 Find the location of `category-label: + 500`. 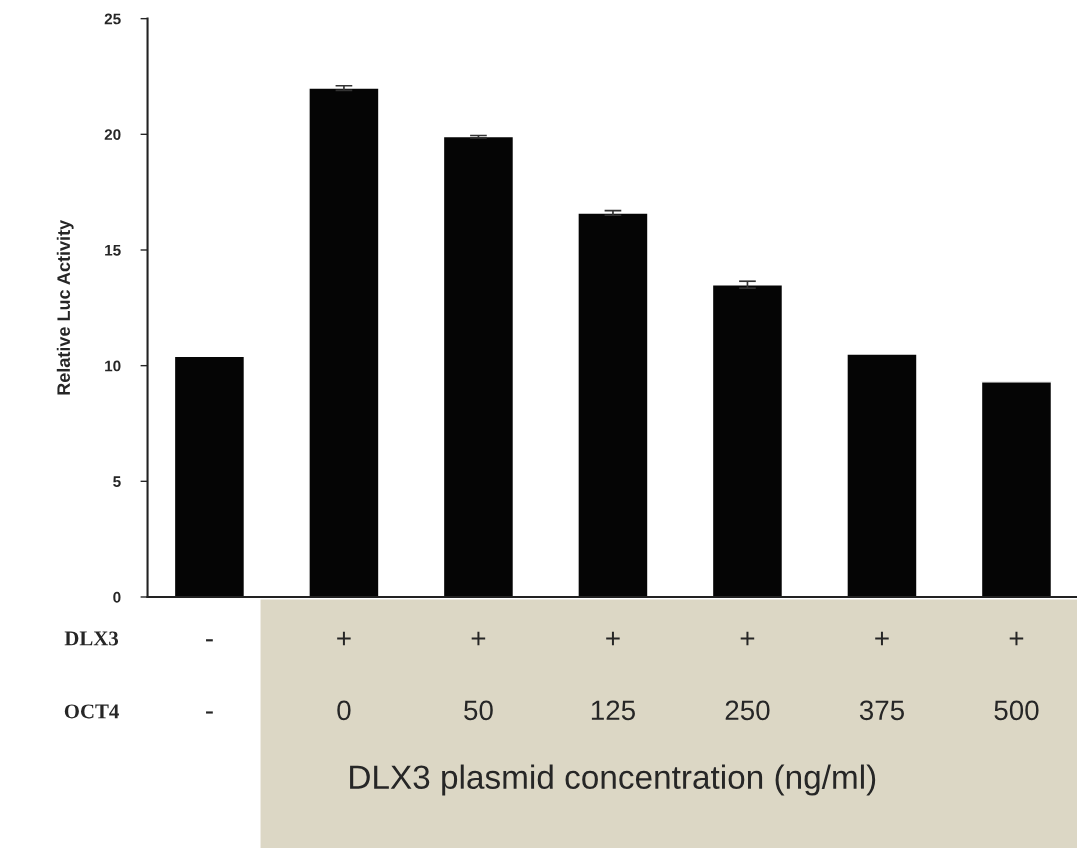

category-label: + 500 is located at coordinates (1016, 676).